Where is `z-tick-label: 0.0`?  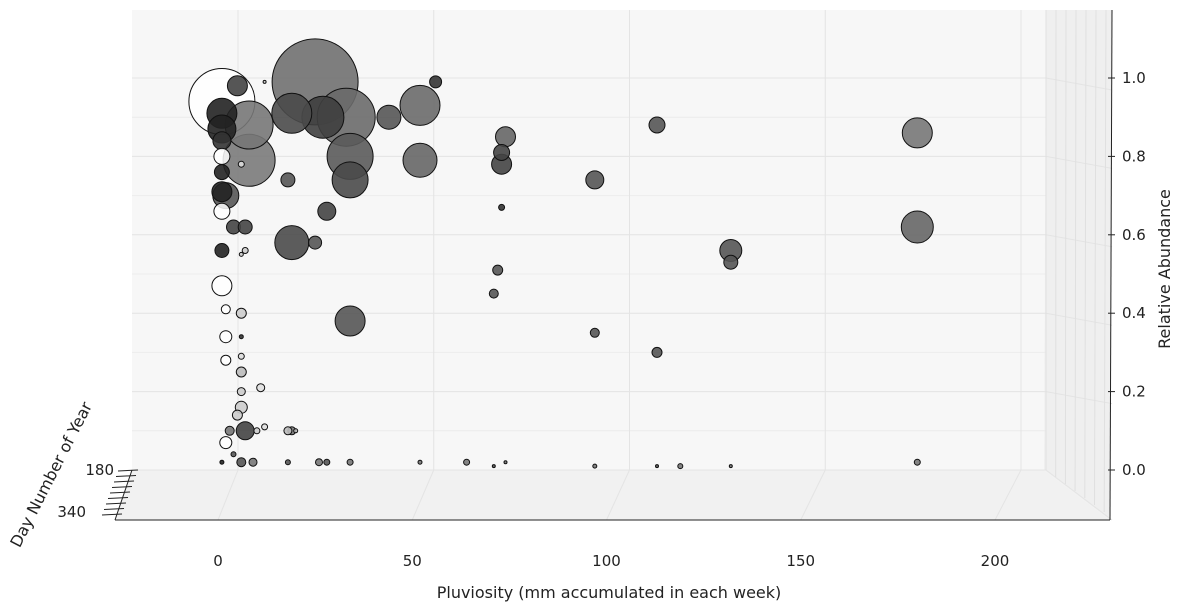
z-tick-label: 0.0 is located at coordinates (1134, 470).